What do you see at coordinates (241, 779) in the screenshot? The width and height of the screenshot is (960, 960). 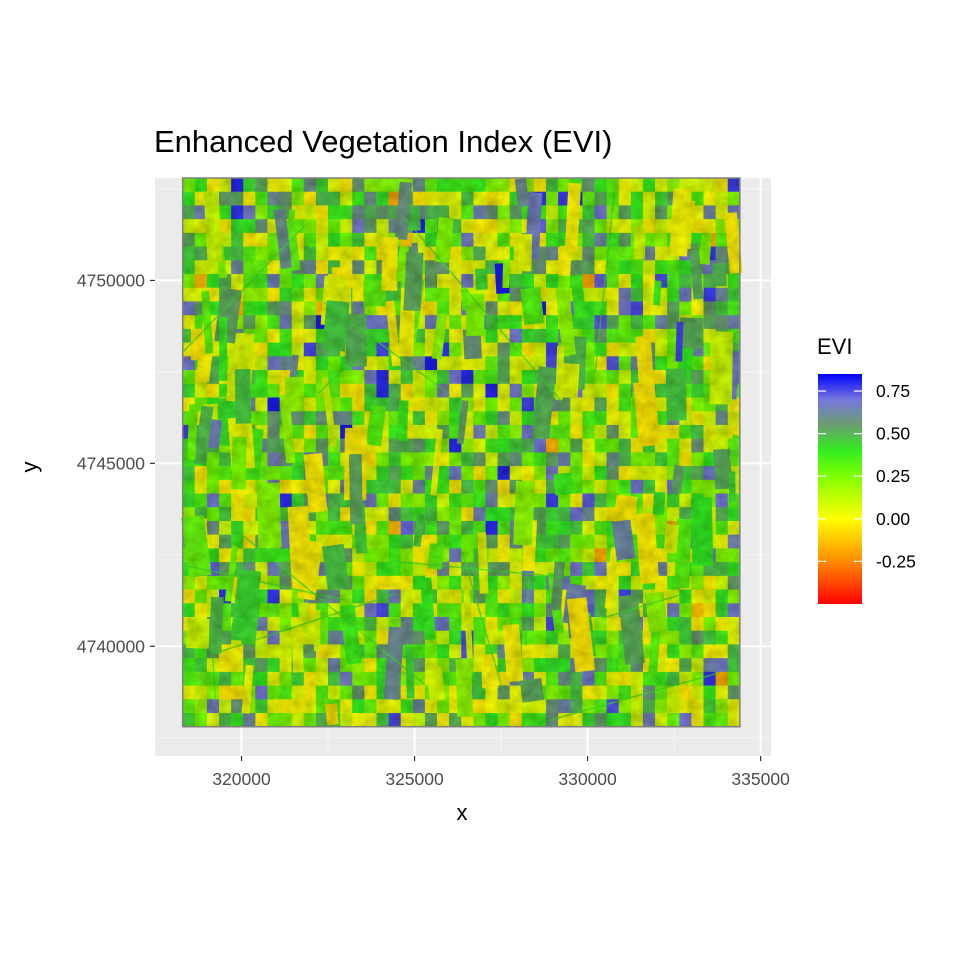 I see `x-tick-label: 320000` at bounding box center [241, 779].